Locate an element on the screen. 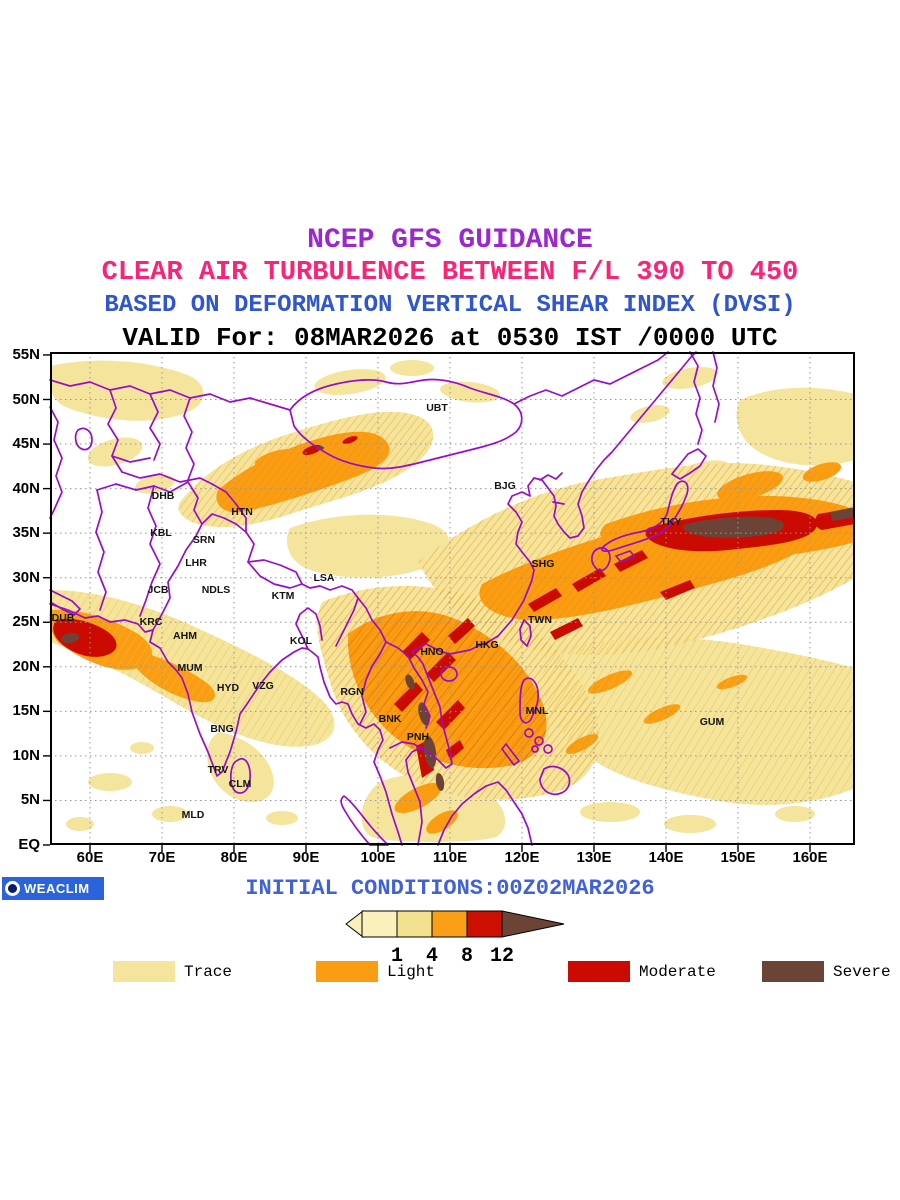  x-tick-label: 80E is located at coordinates (234, 857).